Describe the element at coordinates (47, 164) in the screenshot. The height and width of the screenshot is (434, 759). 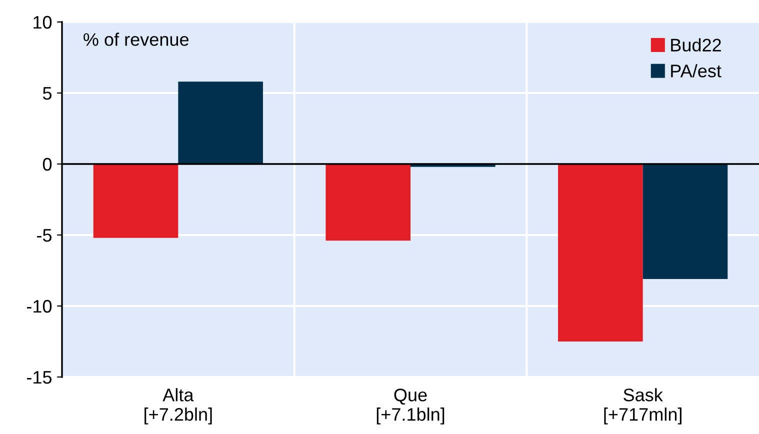
I see `y-tick-label: 0` at that location.